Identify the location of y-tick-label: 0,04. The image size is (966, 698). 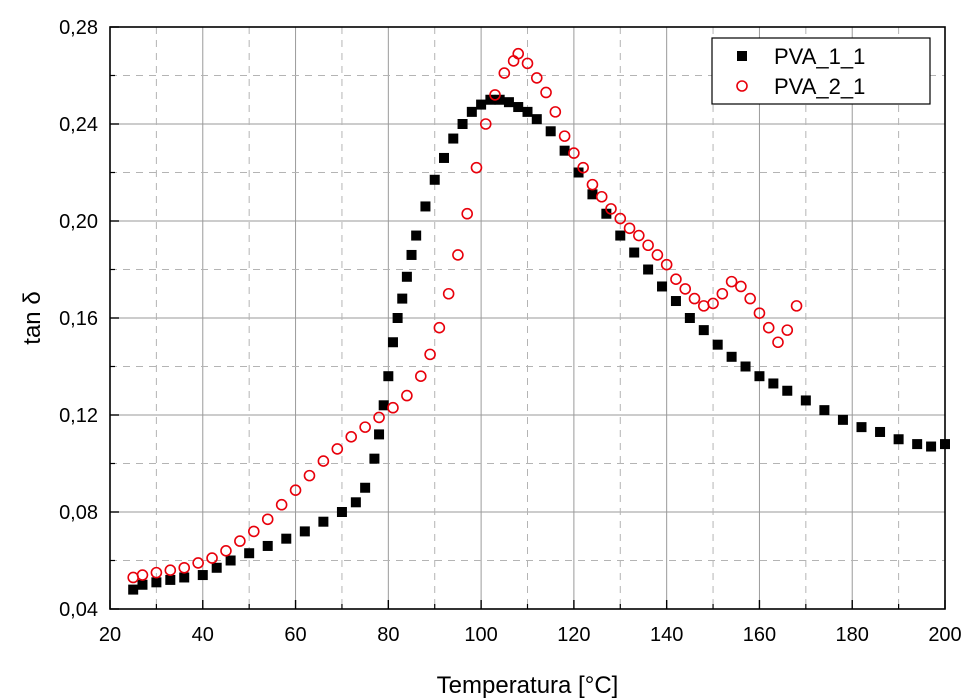
(78, 610).